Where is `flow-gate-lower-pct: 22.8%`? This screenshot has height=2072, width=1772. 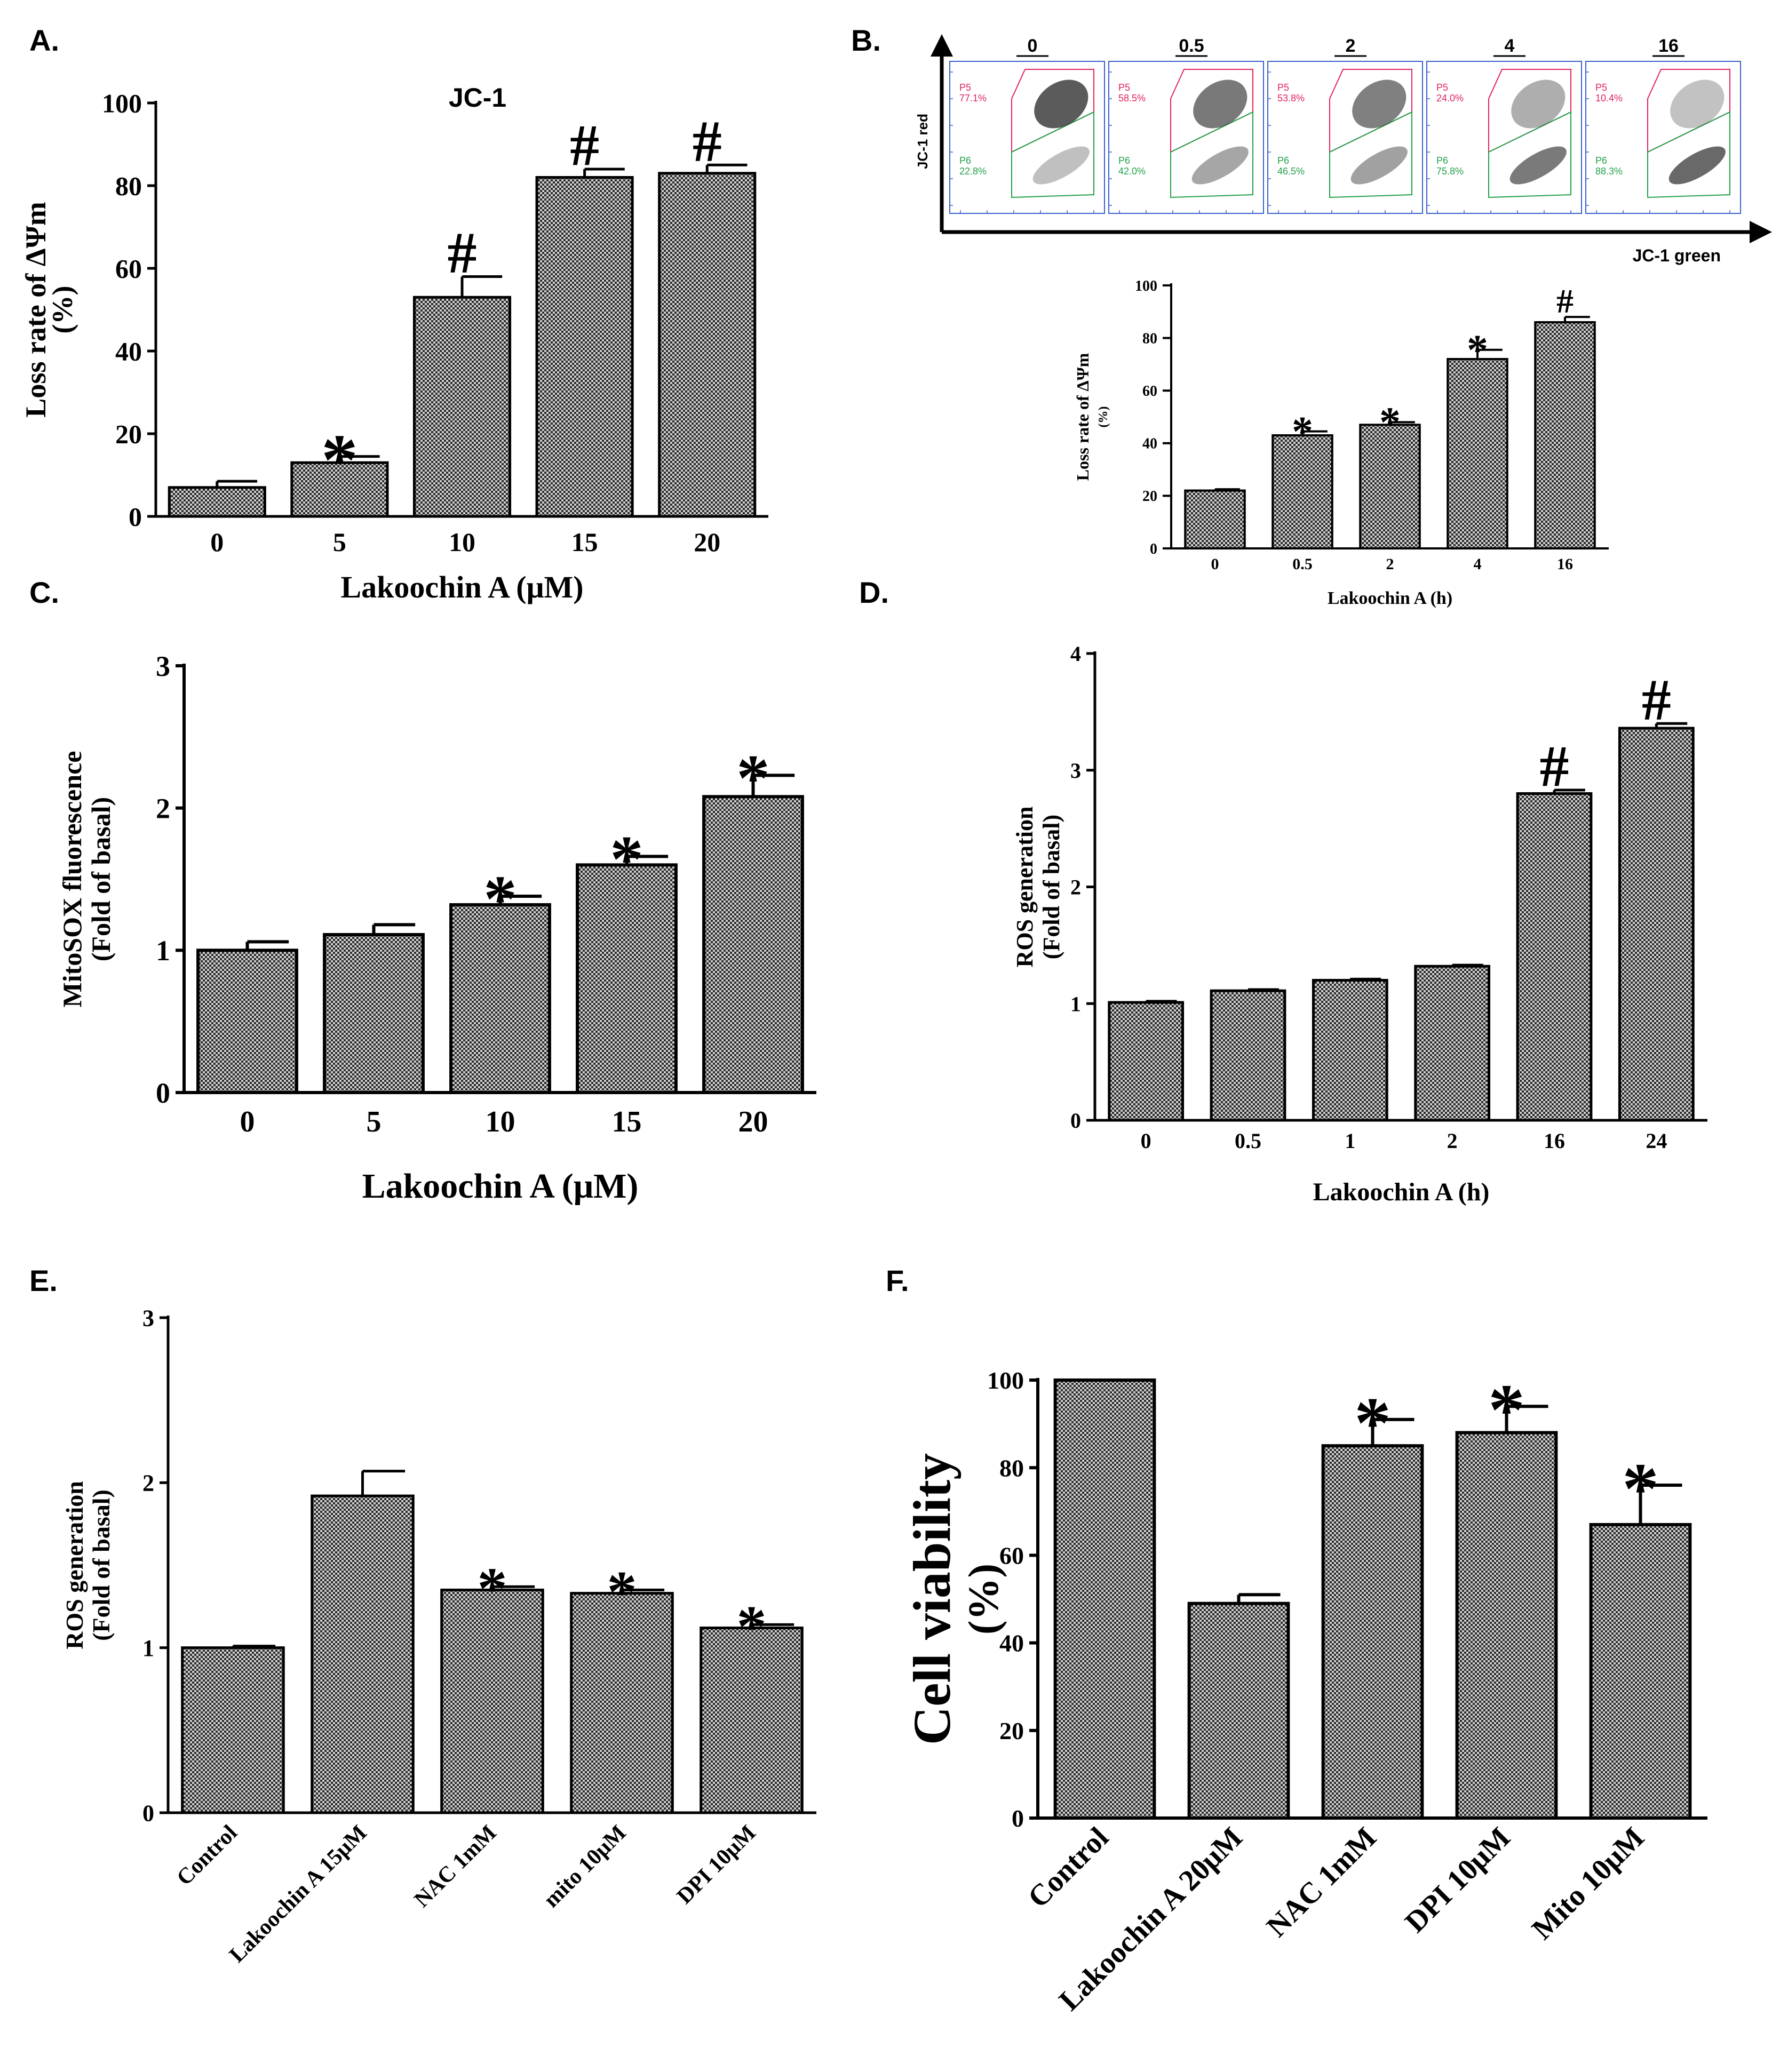 flow-gate-lower-pct: 22.8% is located at coordinates (973, 171).